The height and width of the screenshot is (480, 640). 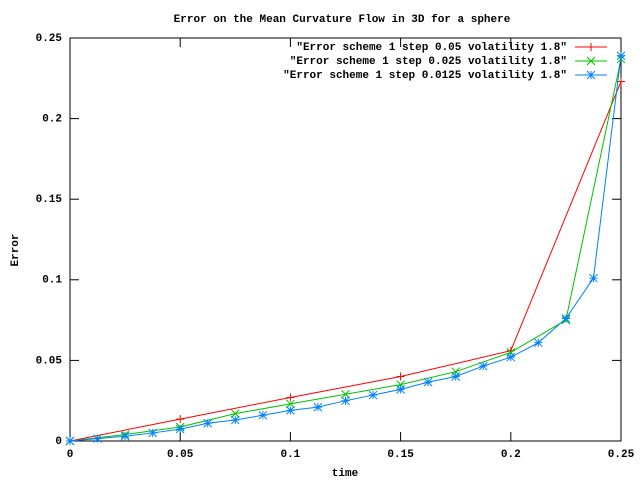 What do you see at coordinates (70, 455) in the screenshot?
I see `x-tick-label: 0` at bounding box center [70, 455].